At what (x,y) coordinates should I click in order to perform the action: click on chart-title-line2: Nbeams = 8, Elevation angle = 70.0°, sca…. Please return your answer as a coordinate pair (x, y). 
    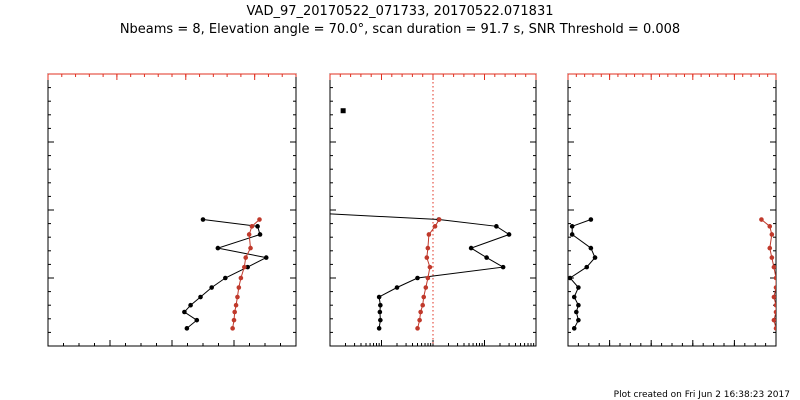
    Looking at the image, I should click on (400, 29).